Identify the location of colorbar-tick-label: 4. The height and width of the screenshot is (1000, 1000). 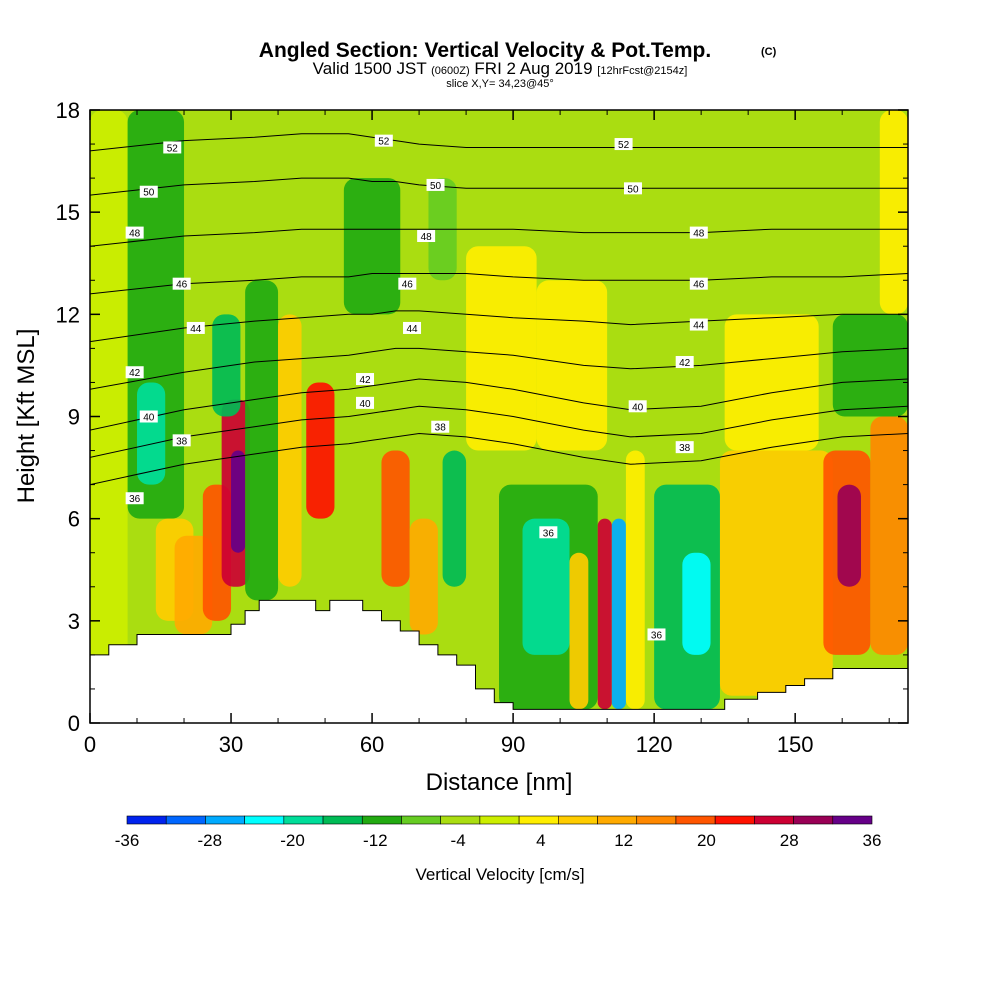
(540, 840).